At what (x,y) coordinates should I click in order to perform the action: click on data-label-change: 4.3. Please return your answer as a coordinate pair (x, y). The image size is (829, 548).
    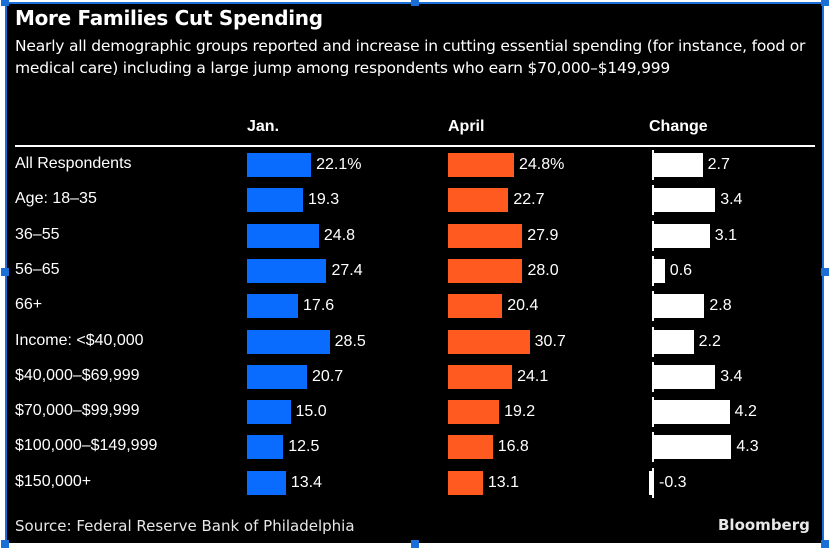
    Looking at the image, I should click on (747, 447).